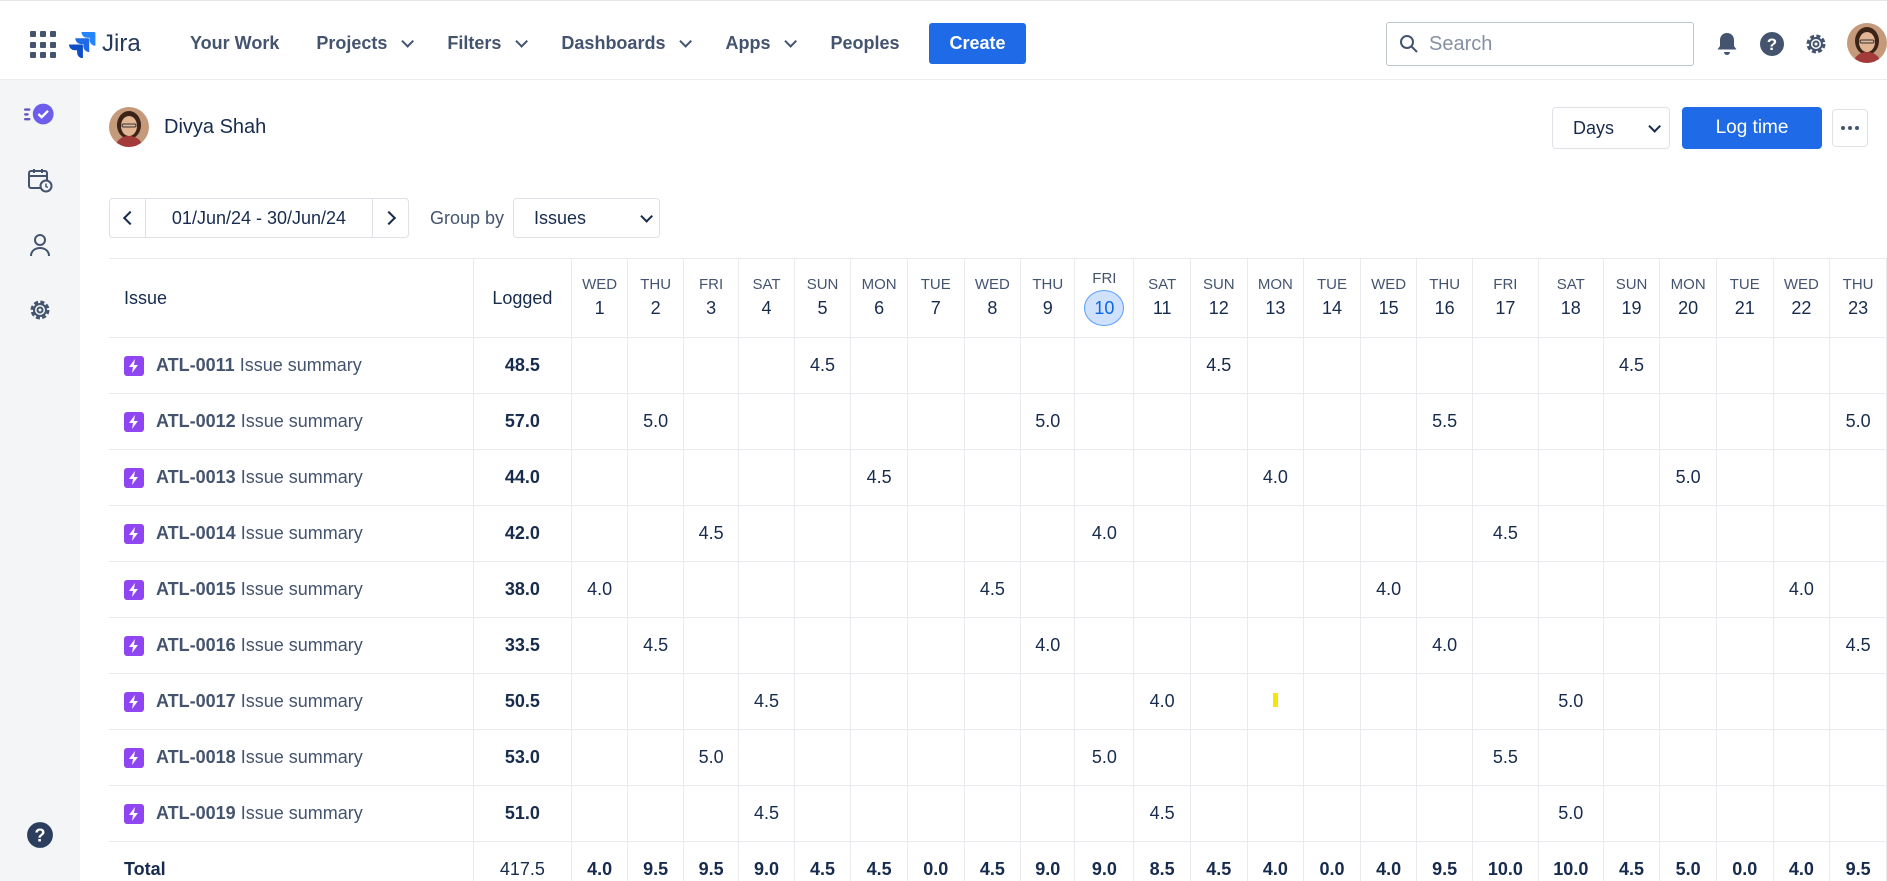 This screenshot has height=881, width=1887. I want to click on search-input, so click(1549, 44).